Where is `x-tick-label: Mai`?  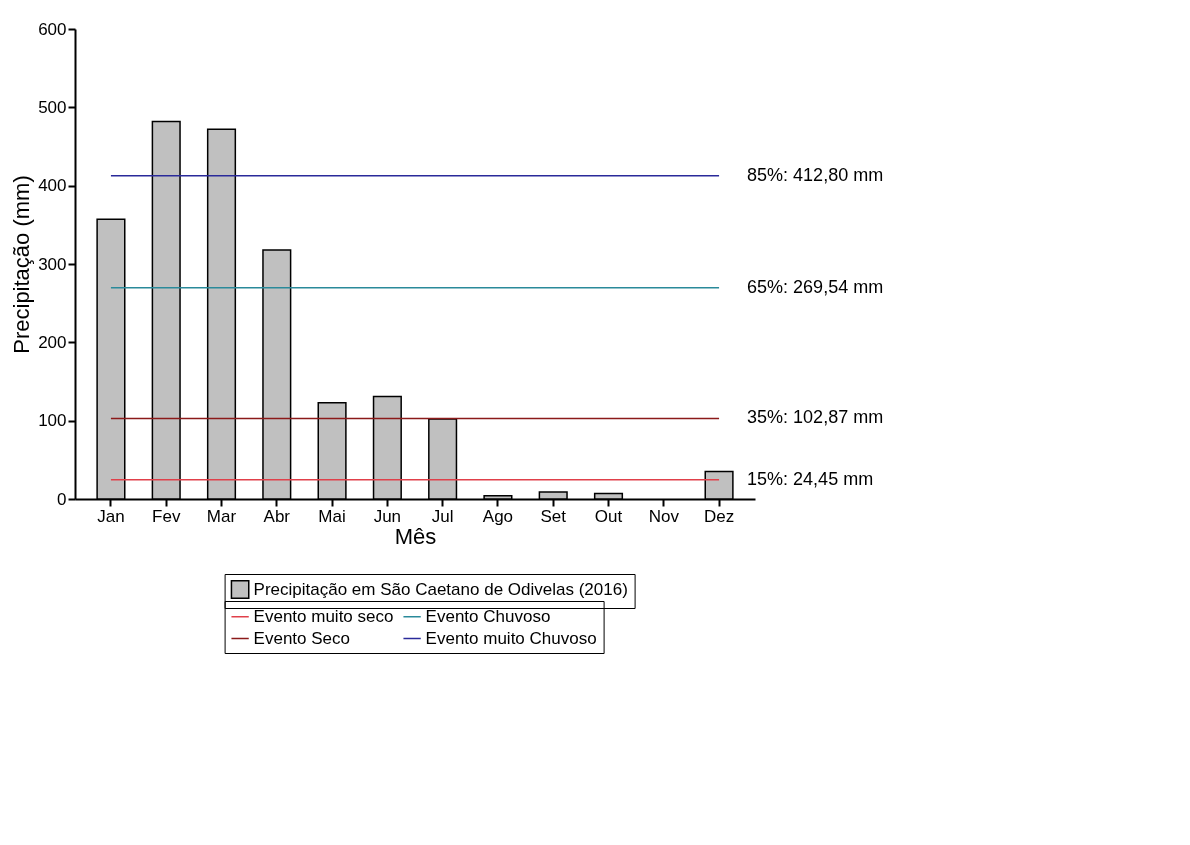 x-tick-label: Mai is located at coordinates (332, 516).